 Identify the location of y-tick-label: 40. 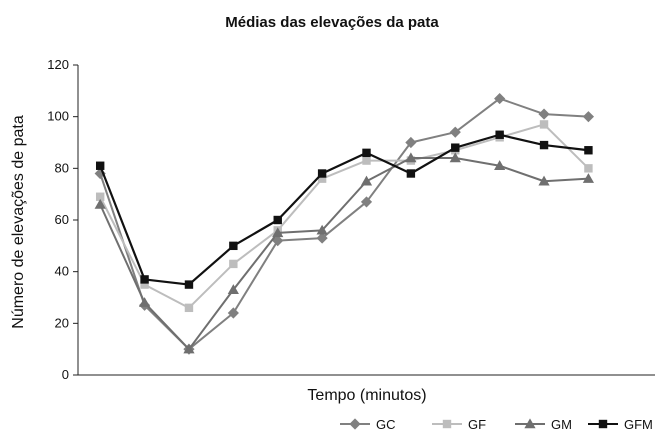
(62, 271).